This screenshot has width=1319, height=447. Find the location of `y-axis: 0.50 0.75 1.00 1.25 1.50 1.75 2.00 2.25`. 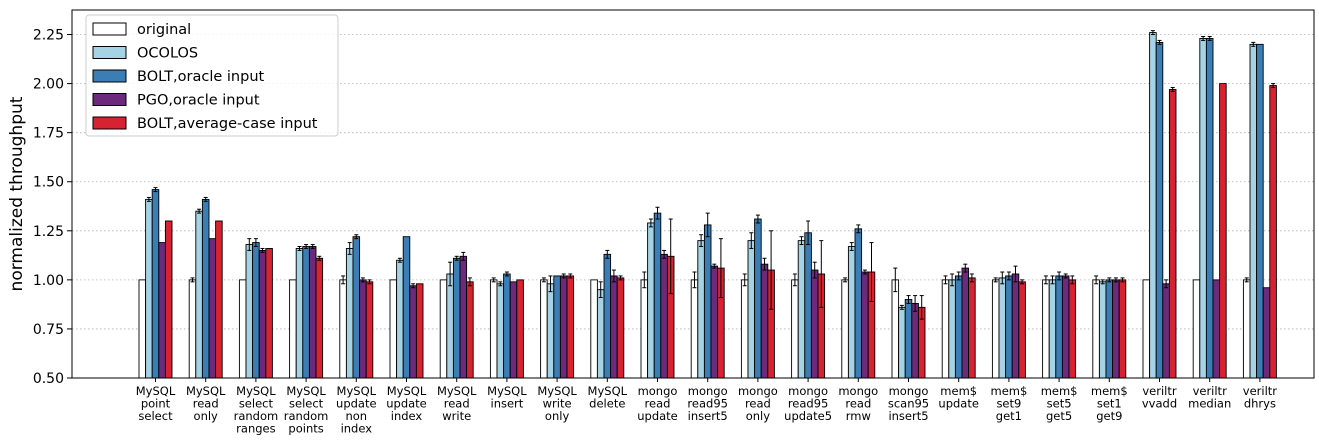

y-axis: 0.50 0.75 1.00 1.25 1.50 1.75 2.00 2.25 is located at coordinates (52, 207).